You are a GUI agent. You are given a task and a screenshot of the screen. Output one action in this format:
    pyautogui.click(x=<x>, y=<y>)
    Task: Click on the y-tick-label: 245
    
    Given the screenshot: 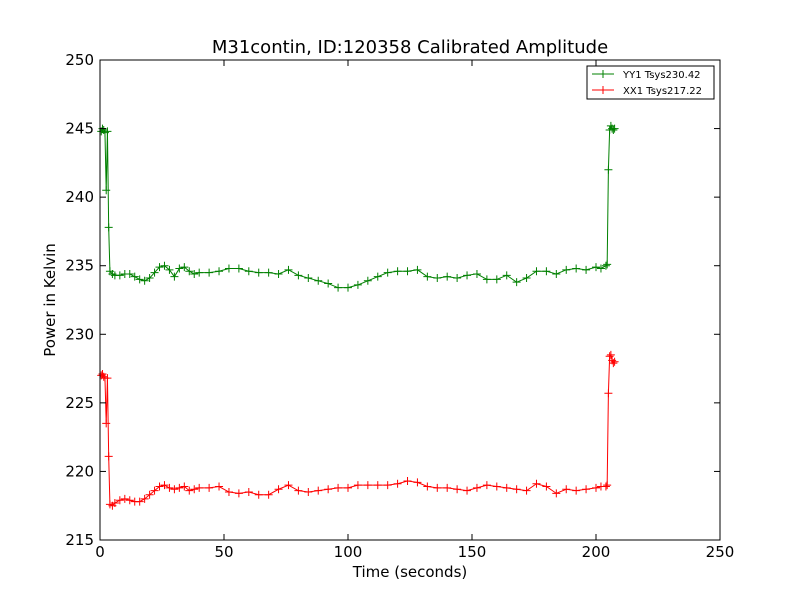 What is the action you would take?
    pyautogui.click(x=79, y=129)
    